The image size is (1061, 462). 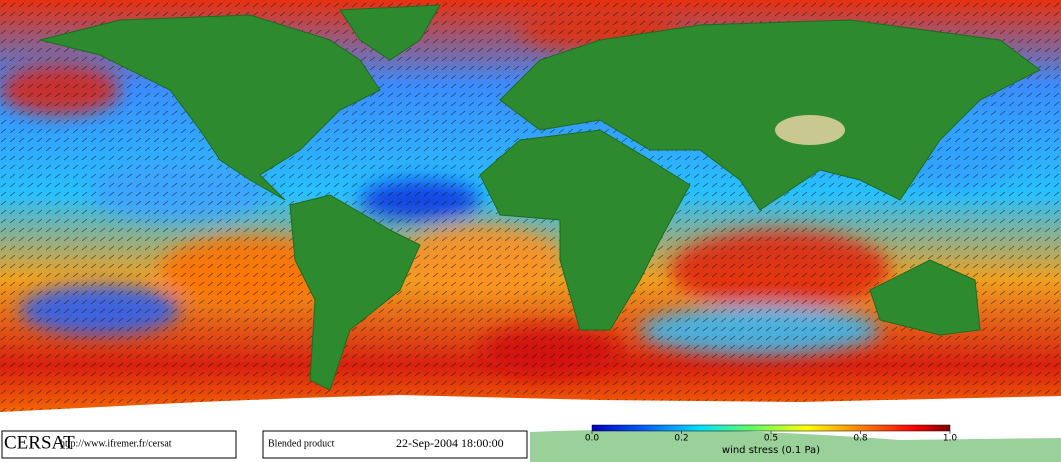 What do you see at coordinates (39, 442) in the screenshot?
I see `logo: CERSAT` at bounding box center [39, 442].